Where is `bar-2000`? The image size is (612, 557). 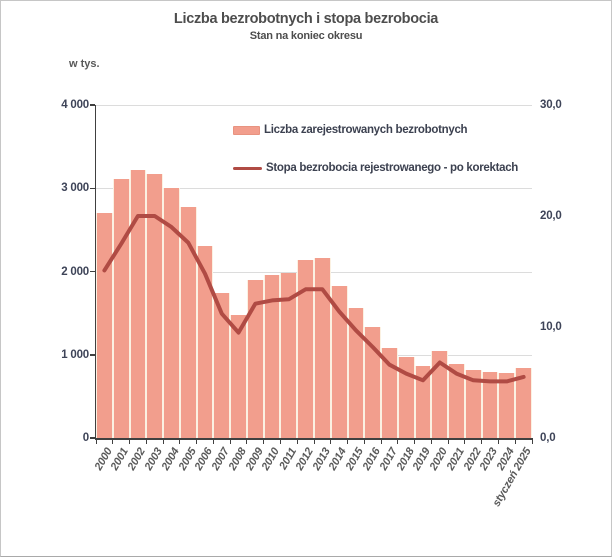 bar-2000 is located at coordinates (104, 325).